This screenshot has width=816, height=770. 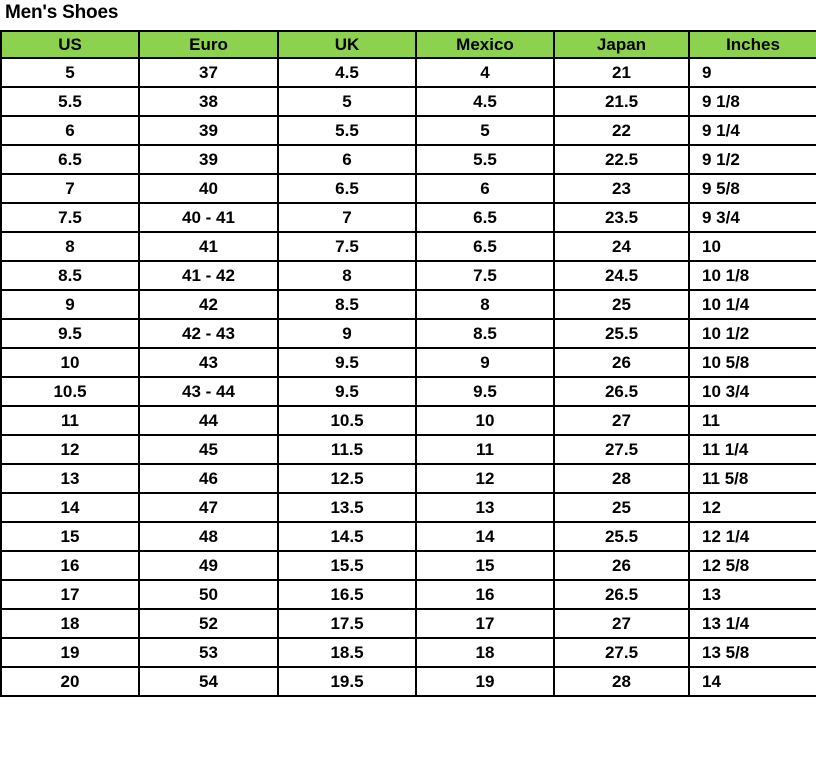 I want to click on table-cell: 10 1/2, so click(x=752, y=333).